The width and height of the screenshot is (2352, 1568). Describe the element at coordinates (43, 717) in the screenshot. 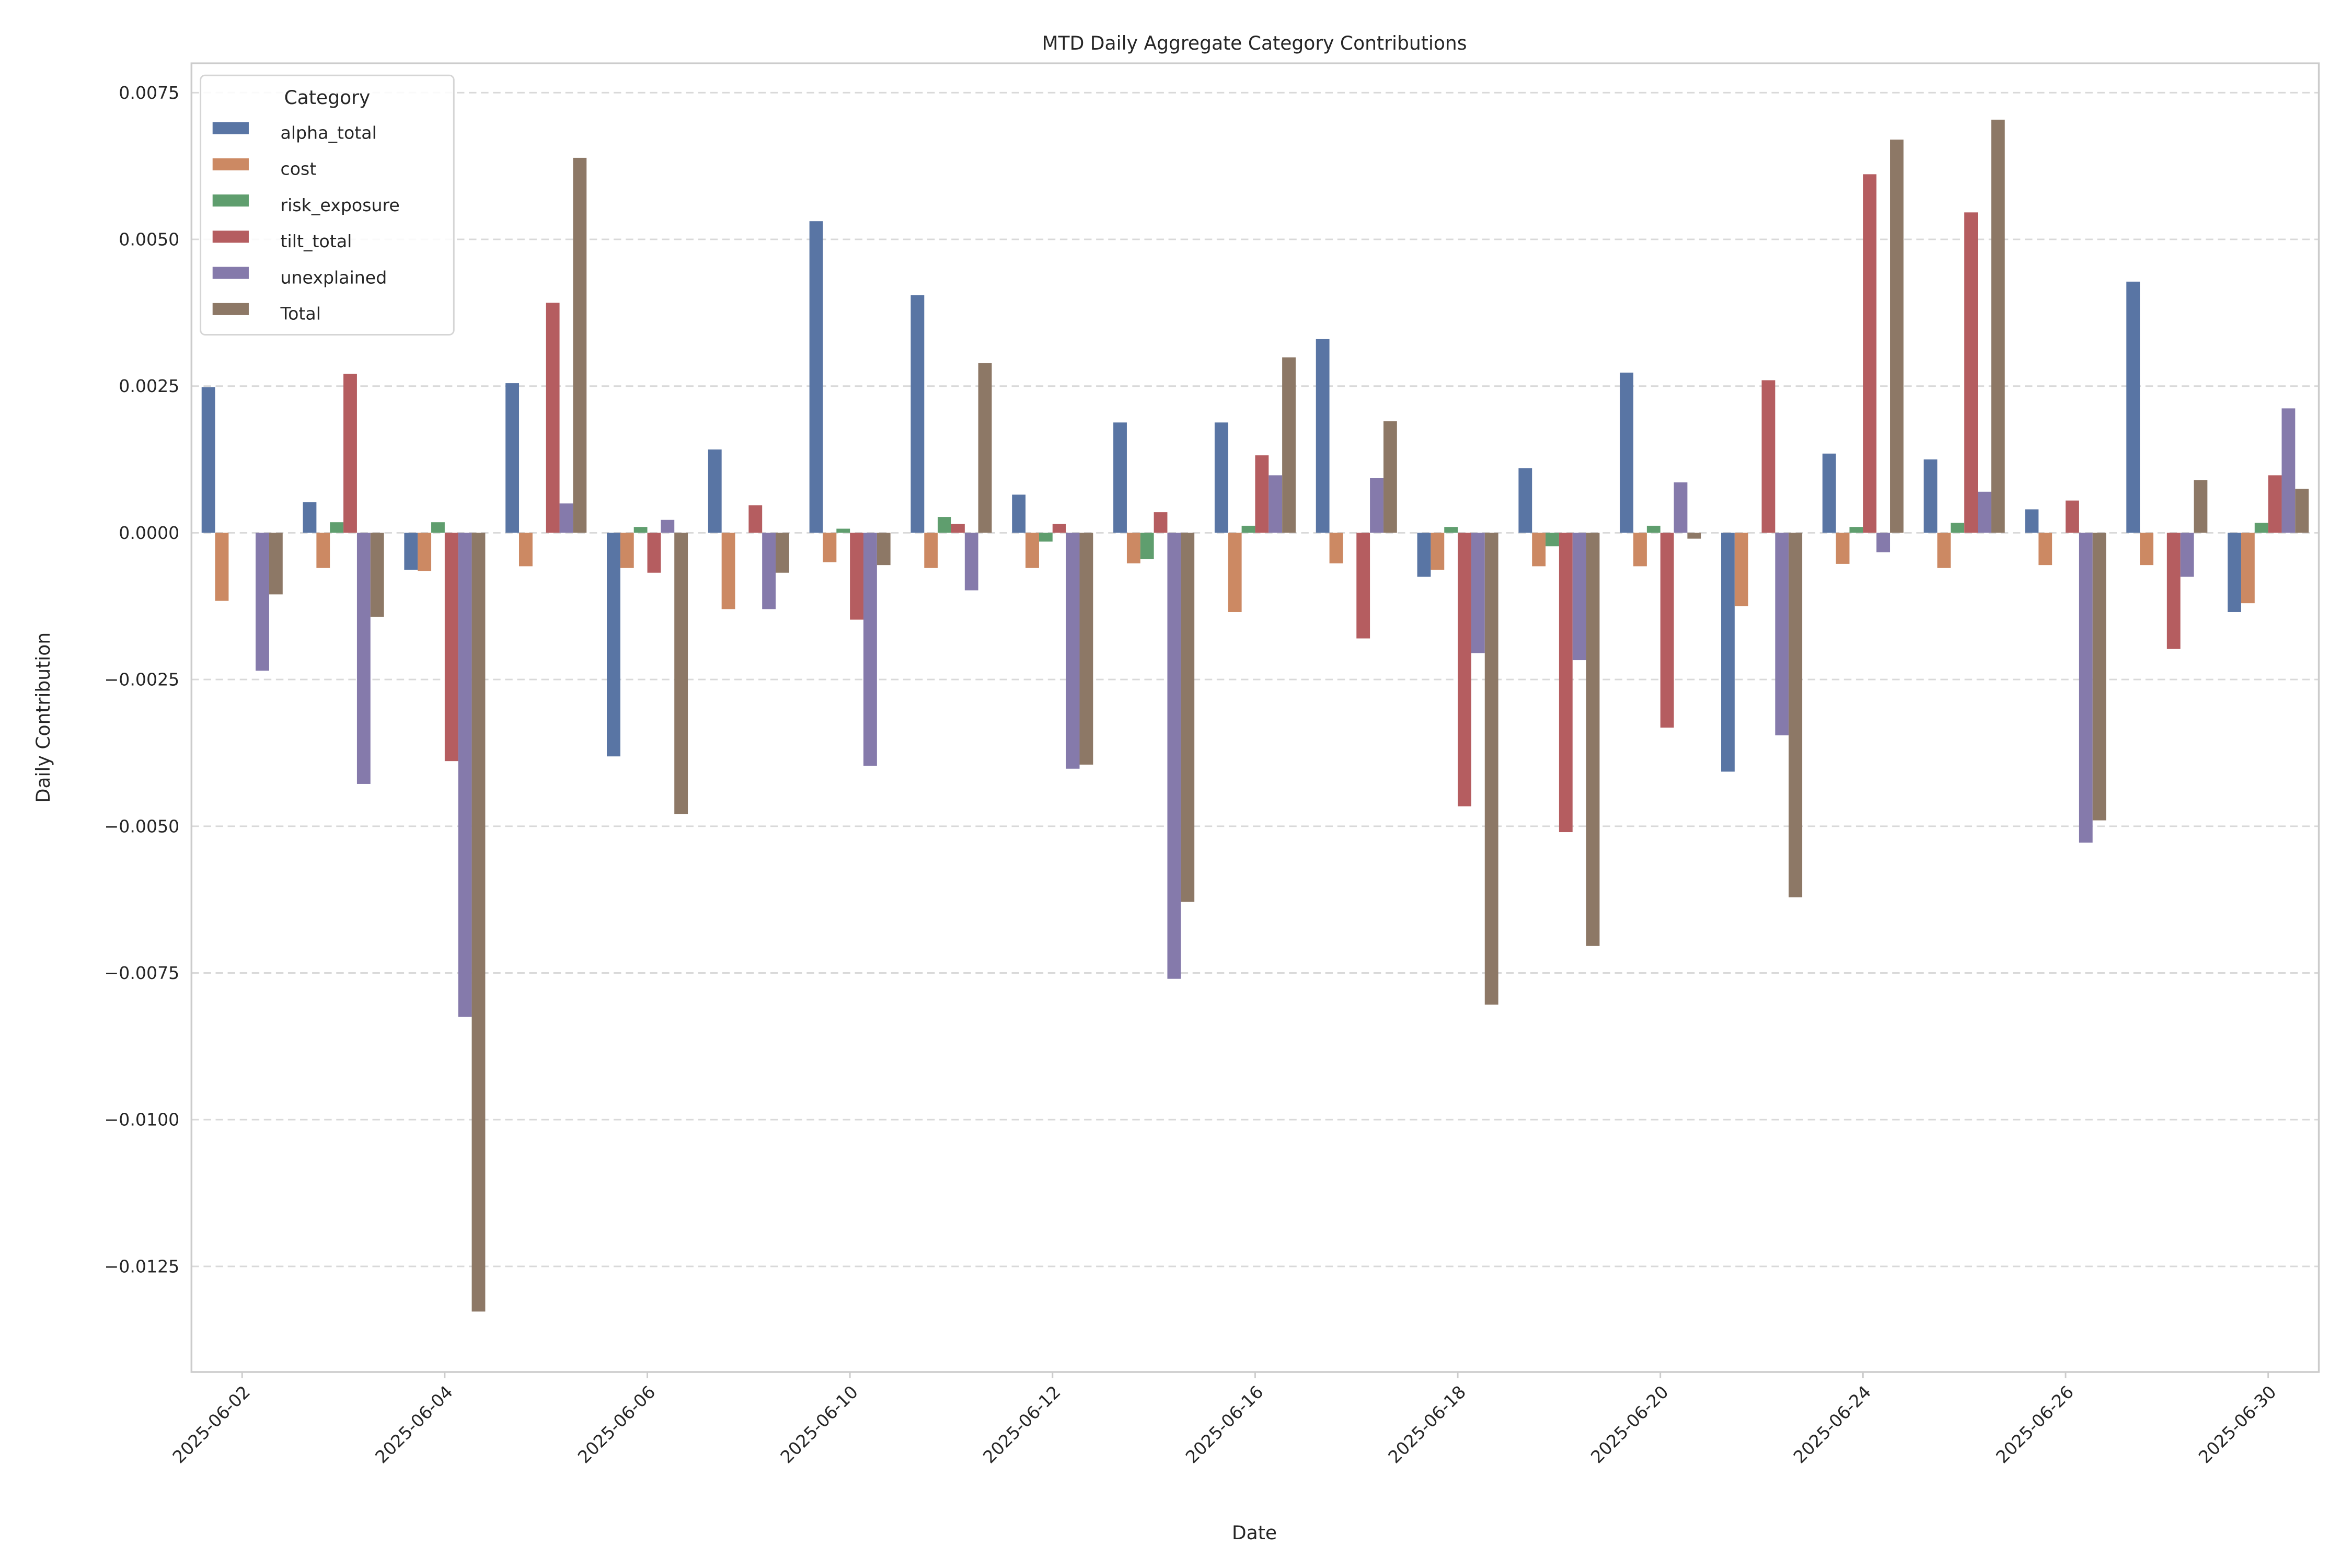

I see `y-axis-label: Daily Contribution` at that location.